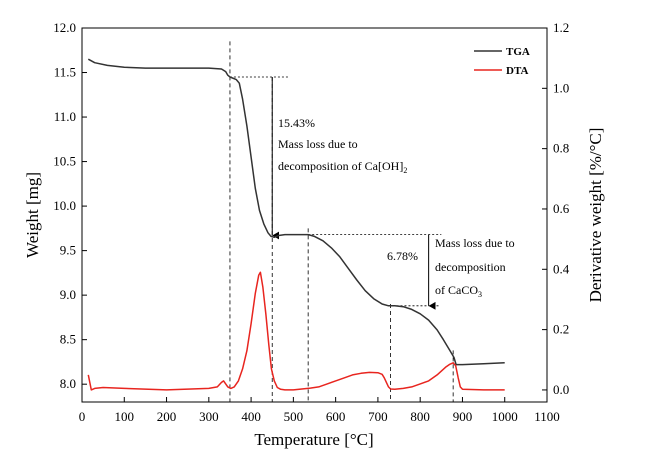  I want to click on x-tick-label: 200, so click(167, 416).